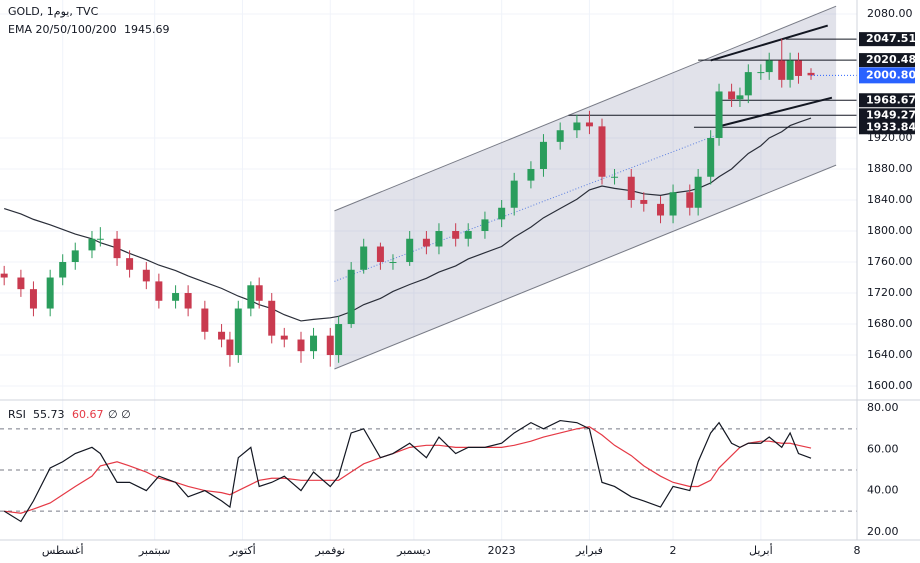  Describe the element at coordinates (62, 29) in the screenshot. I see `ema-label: EMA 20/50/100/200` at that location.